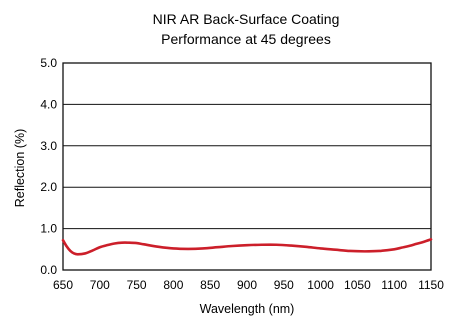 Image resolution: width=458 pixels, height=334 pixels. Describe the element at coordinates (48, 187) in the screenshot. I see `y-tick-label: 2.0` at that location.